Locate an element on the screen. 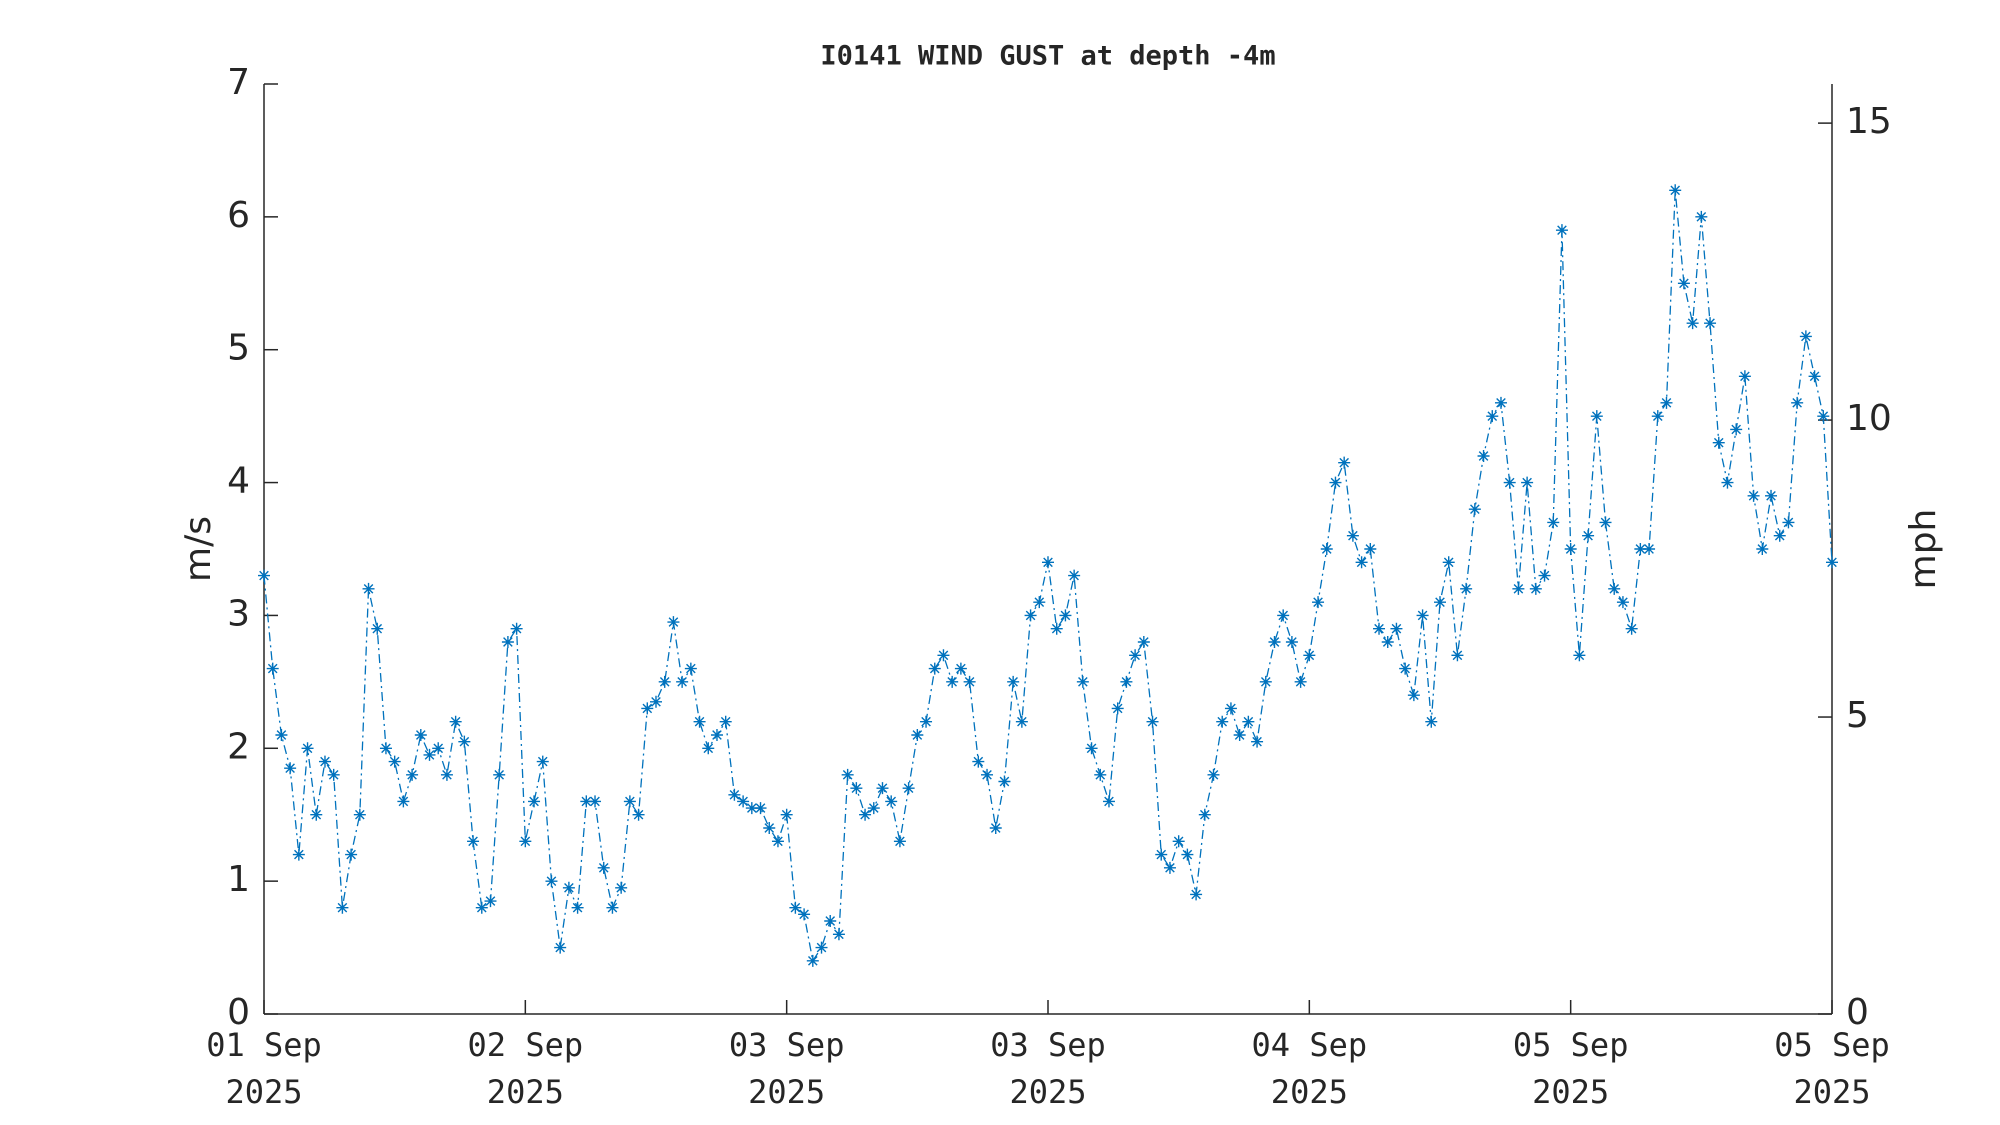  y-tick-label: 7 is located at coordinates (238, 82).